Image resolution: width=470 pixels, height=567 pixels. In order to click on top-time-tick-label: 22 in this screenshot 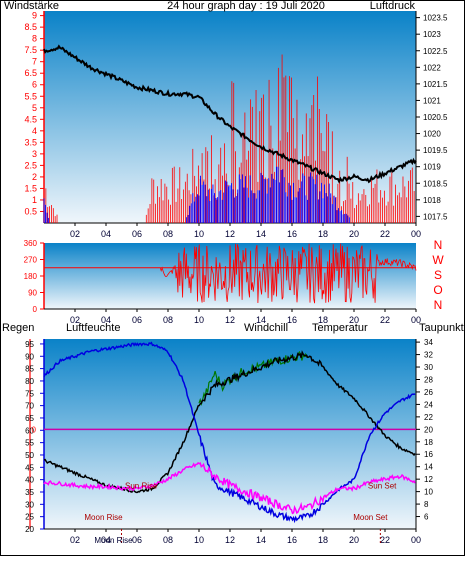, I will do `click(385, 234)`.